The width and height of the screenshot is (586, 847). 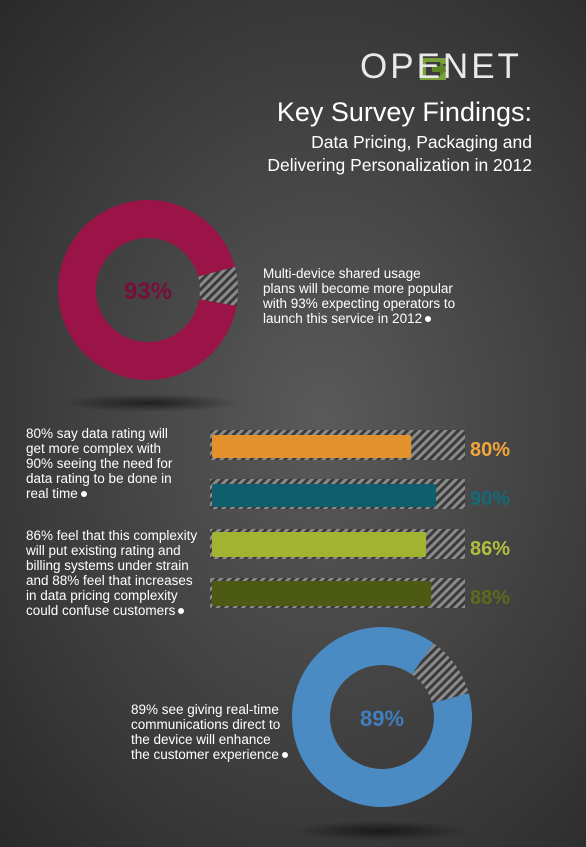 I want to click on text-line: Multi-device shared usage, so click(x=342, y=273).